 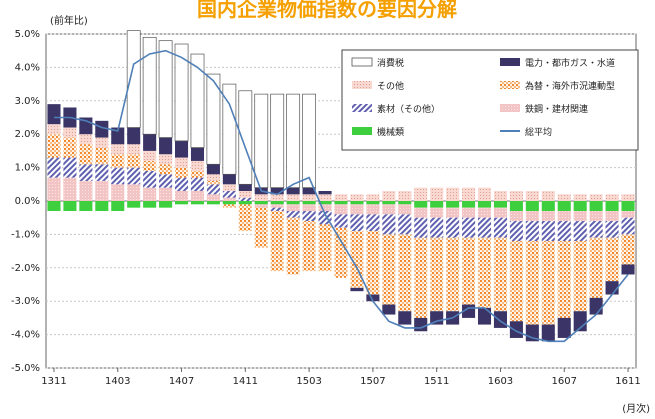 I want to click on x-tick-label: 1407, so click(x=181, y=381).